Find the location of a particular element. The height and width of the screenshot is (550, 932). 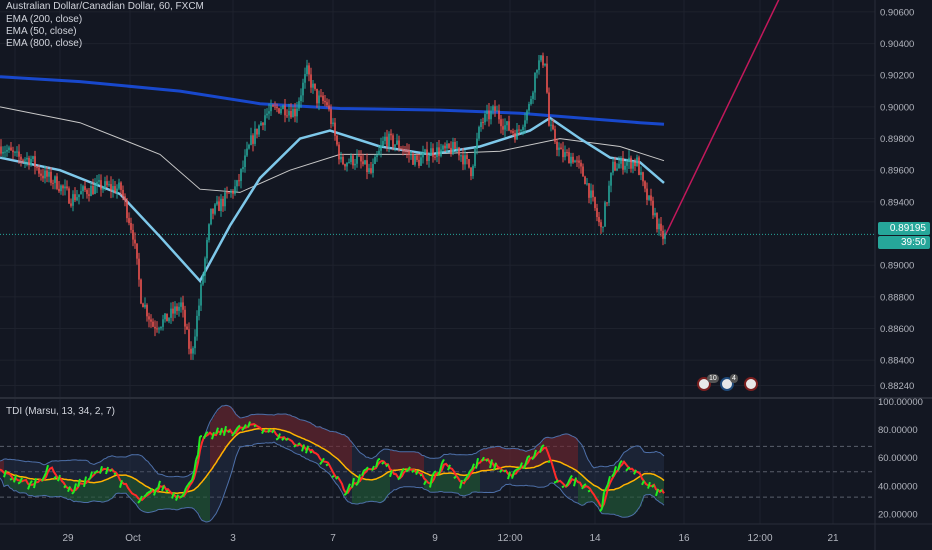

economic-event-icon: 10 is located at coordinates (708, 382).